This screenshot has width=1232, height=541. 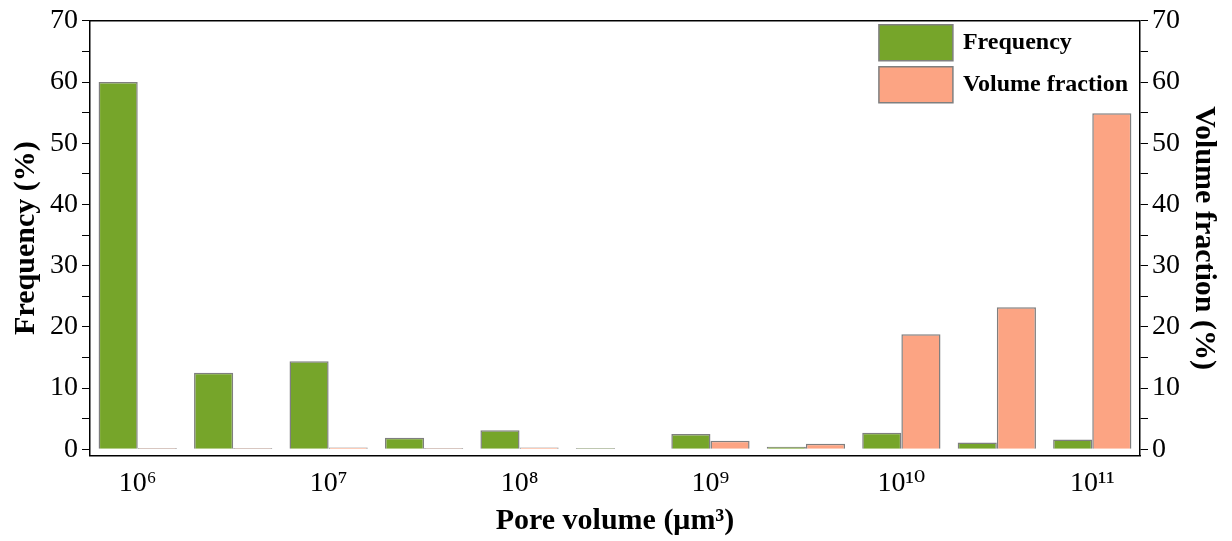 What do you see at coordinates (1166, 141) in the screenshot?
I see `y2-tick-label: 50` at bounding box center [1166, 141].